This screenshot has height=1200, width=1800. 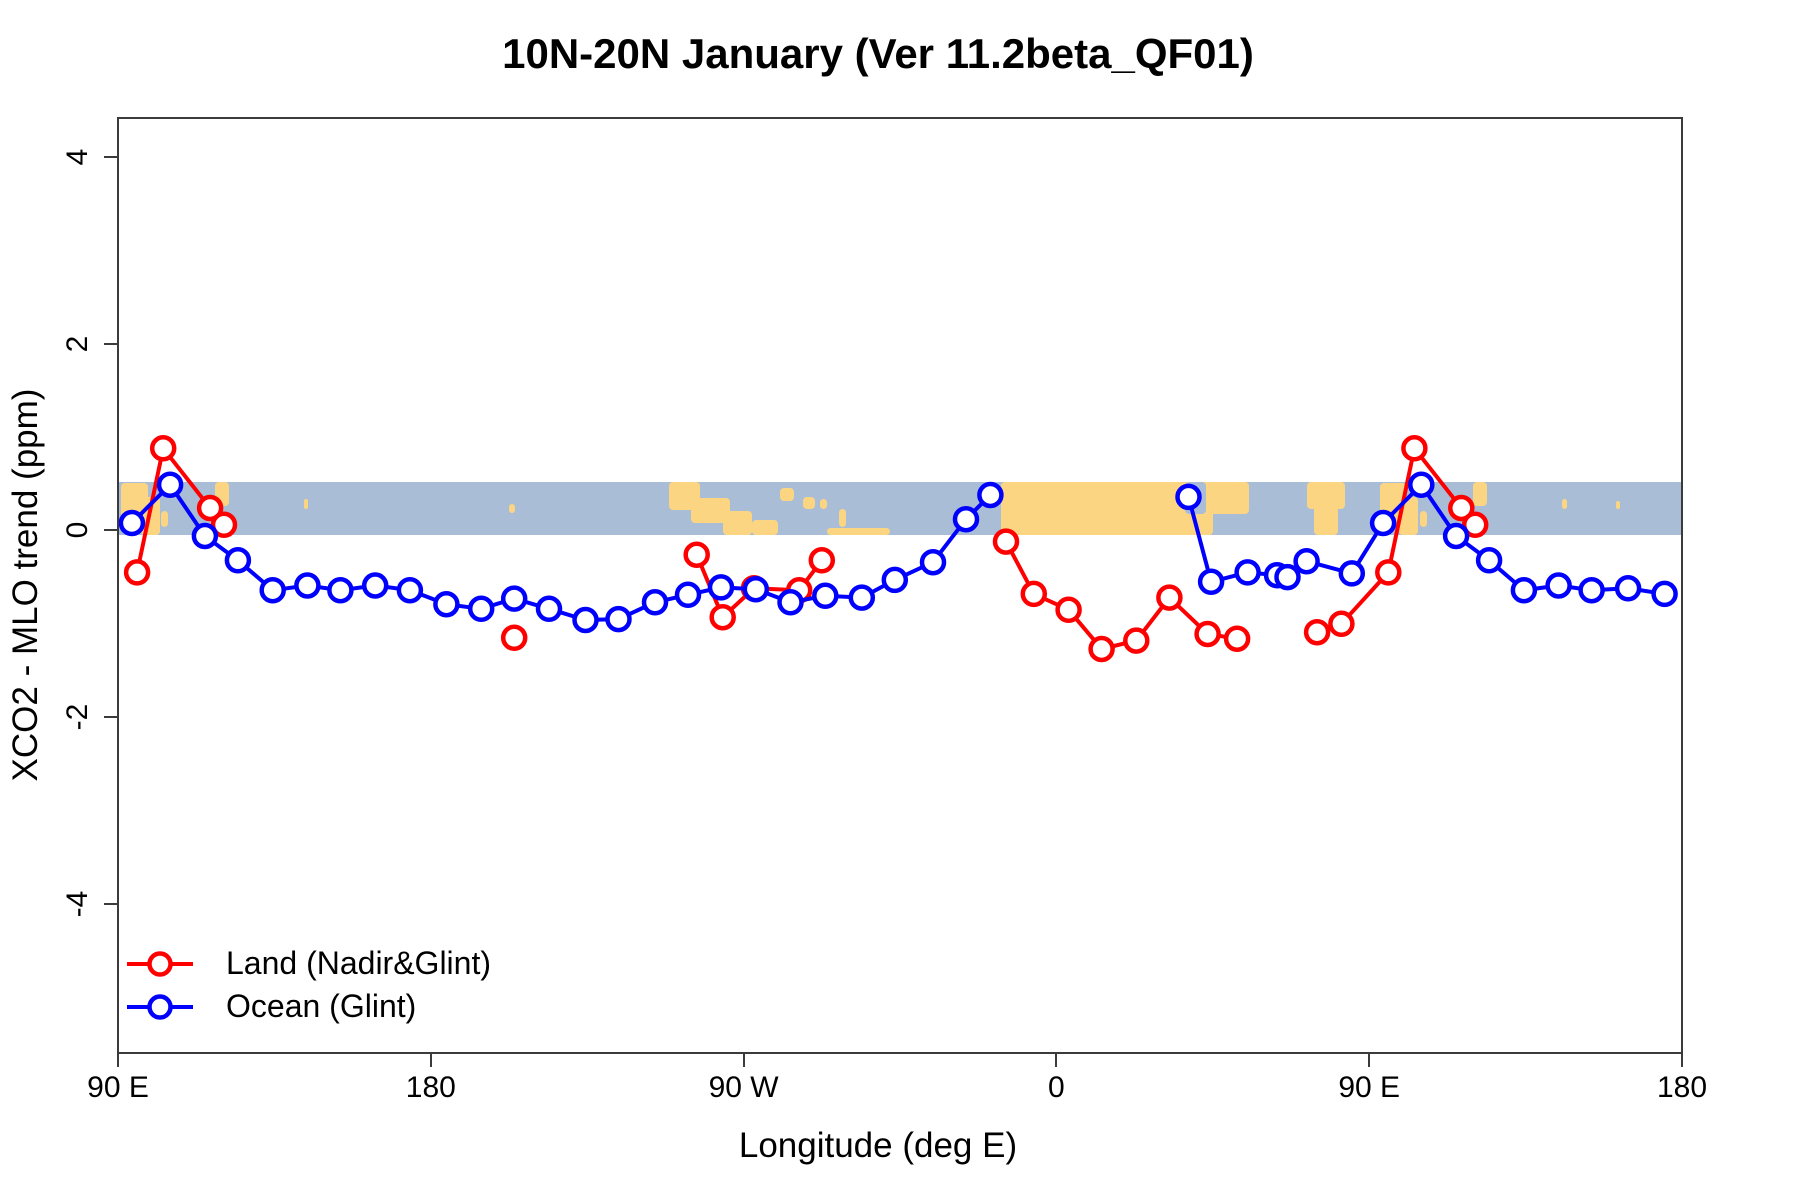 I want to click on legend-entry-ocean: Ocean (Glint), so click(x=308, y=1006).